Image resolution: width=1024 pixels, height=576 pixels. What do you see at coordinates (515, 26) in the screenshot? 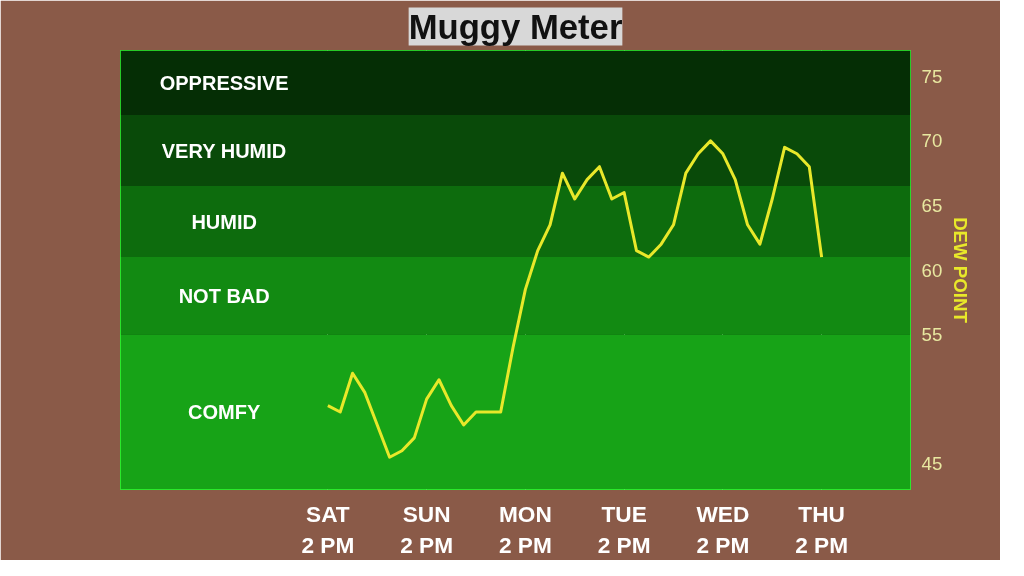
I see `chart-title: Muggy Meter` at bounding box center [515, 26].